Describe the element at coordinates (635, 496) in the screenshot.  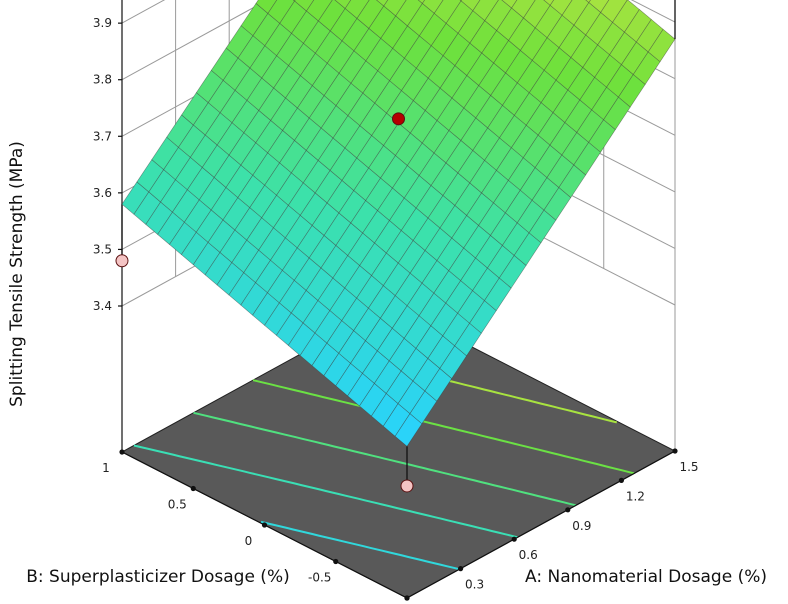
I see `x-tick-label: 1.2` at that location.